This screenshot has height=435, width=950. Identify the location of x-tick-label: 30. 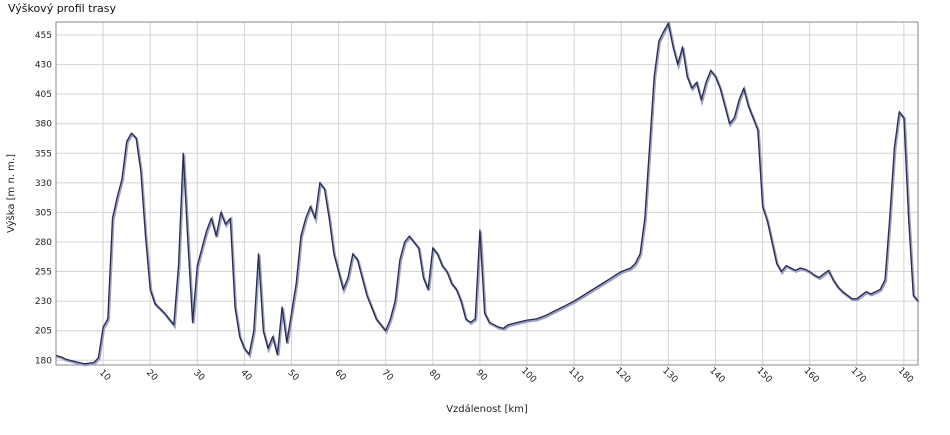
(198, 375).